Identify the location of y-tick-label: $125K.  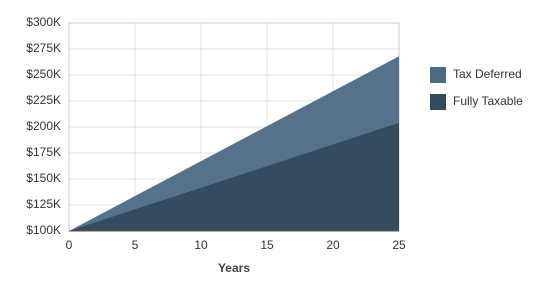
(43, 204).